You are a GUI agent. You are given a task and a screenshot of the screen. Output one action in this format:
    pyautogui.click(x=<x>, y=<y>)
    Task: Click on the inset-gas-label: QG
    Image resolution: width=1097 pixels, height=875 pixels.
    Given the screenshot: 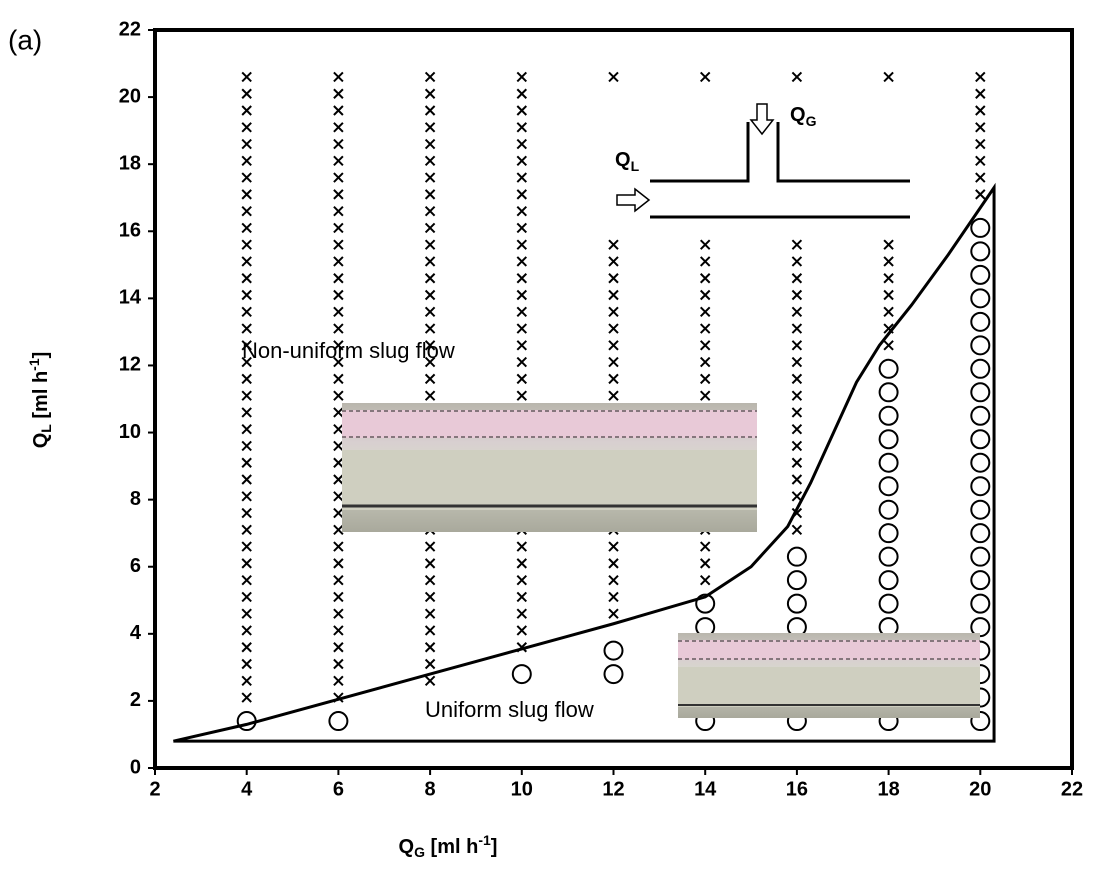 What is the action you would take?
    pyautogui.click(x=803, y=116)
    